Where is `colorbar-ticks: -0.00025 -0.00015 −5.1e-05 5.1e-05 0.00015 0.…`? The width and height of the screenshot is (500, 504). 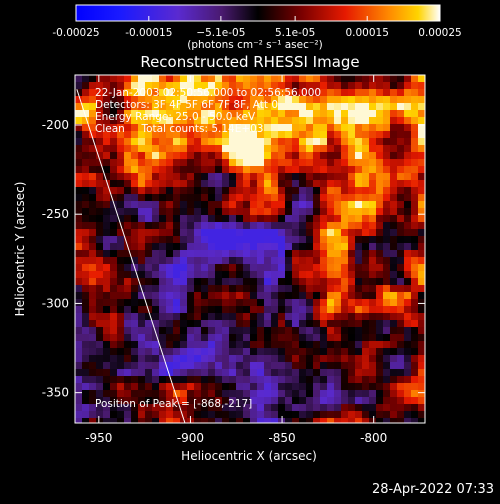
colorbar-ticks: -0.00025 -0.00015 −5.1e-05 5.1e-05 0.00015 0.… is located at coordinates (257, 27).